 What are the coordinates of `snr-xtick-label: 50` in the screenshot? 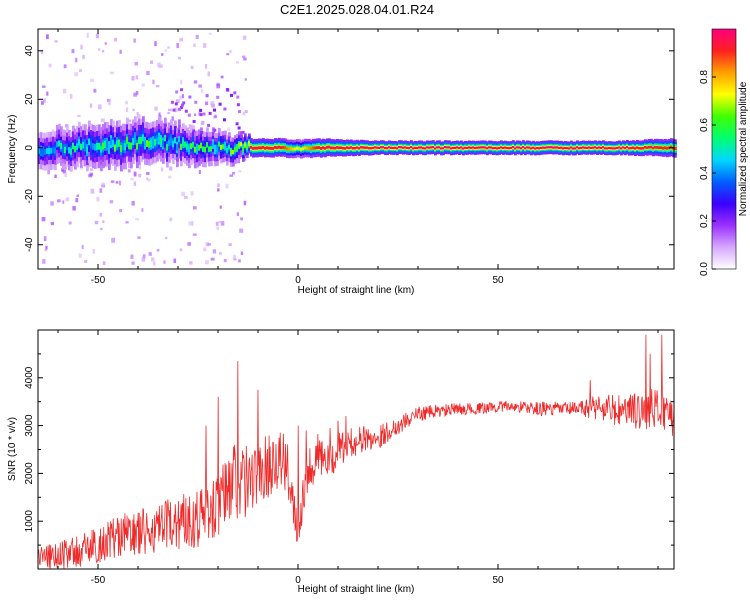 It's located at (498, 580).